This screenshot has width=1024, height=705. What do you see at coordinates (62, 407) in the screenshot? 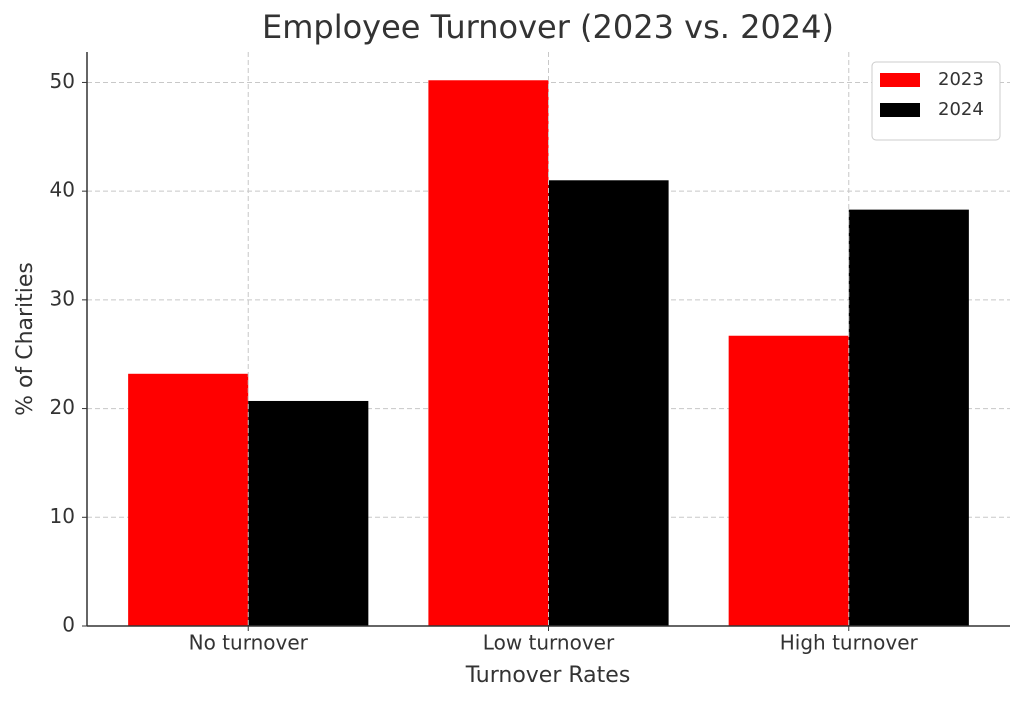
I see `y-tick-label: 20` at bounding box center [62, 407].